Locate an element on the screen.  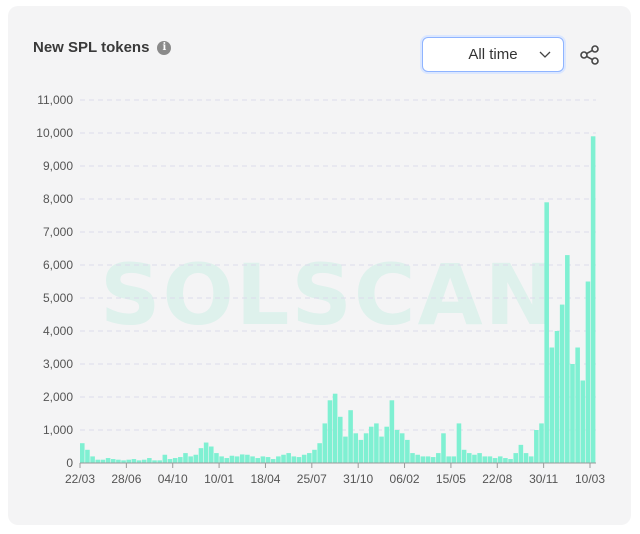
time-range-select: All time is located at coordinates (493, 54).